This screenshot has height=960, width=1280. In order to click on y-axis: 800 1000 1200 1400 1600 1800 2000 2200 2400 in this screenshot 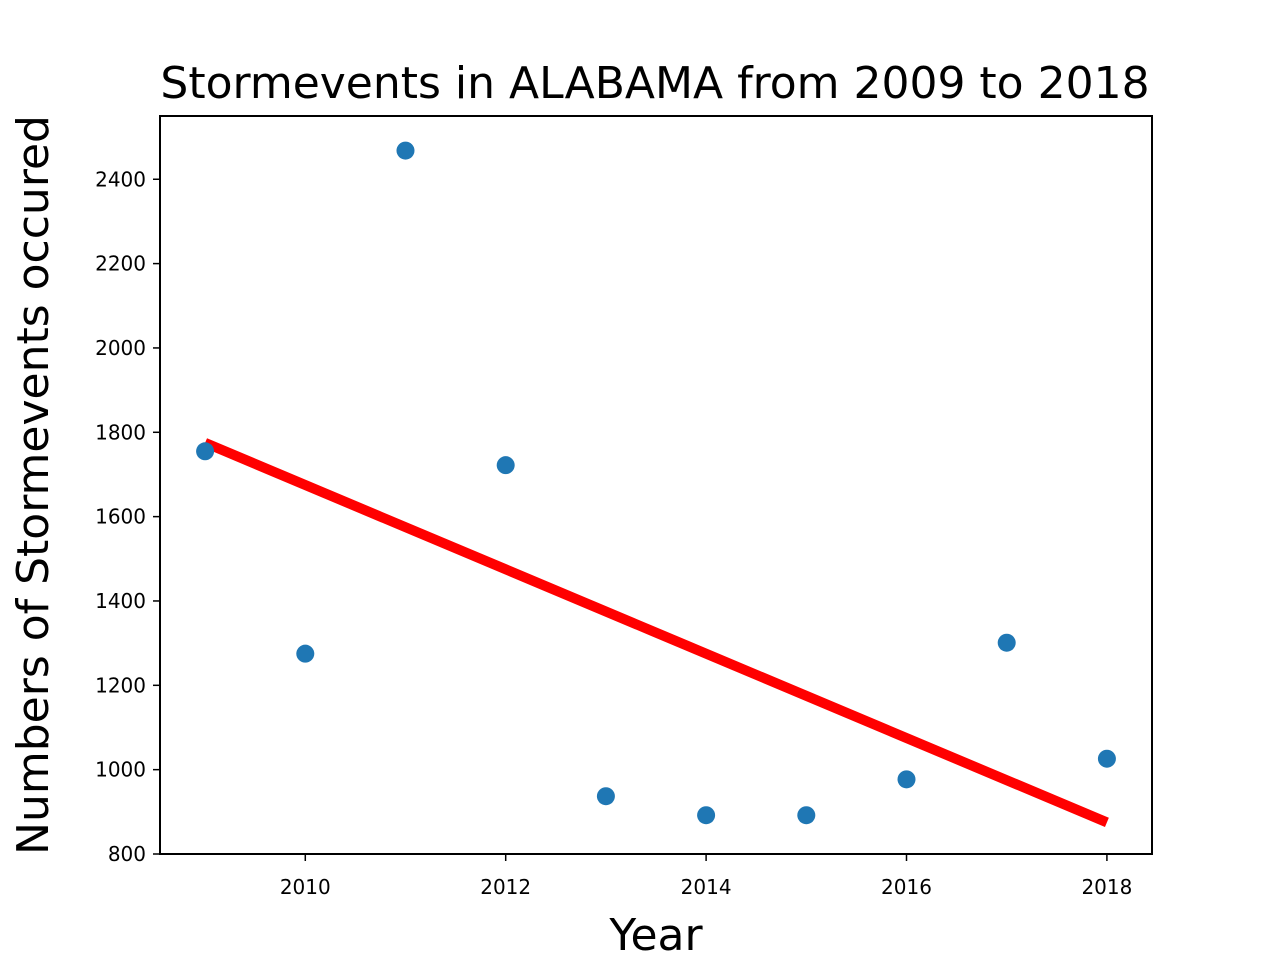, I will do `click(127, 516)`.